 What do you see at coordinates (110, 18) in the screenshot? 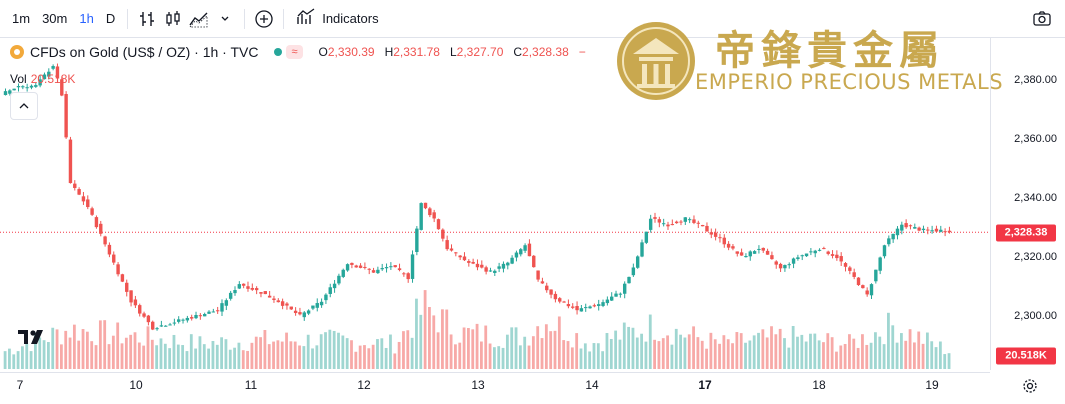
I see `interval-d: D` at bounding box center [110, 18].